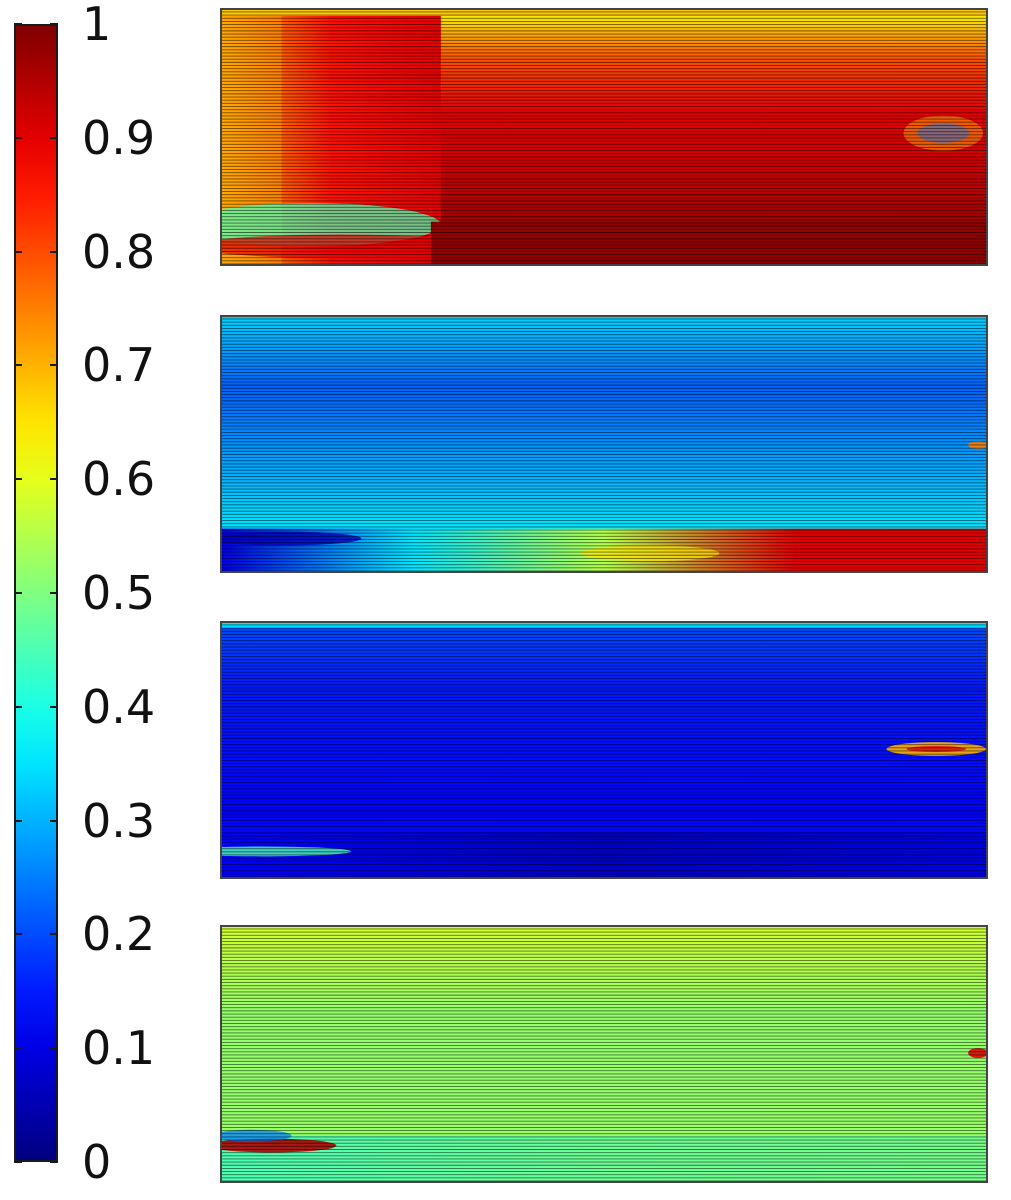 This screenshot has width=1011, height=1200. Describe the element at coordinates (943, 133) in the screenshot. I see `field-vortex` at that location.